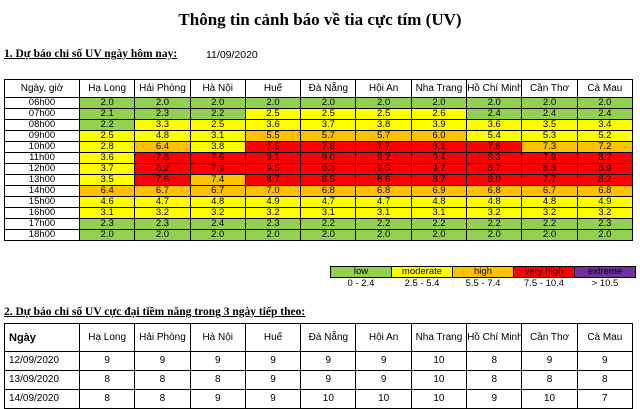  Describe the element at coordinates (162, 125) in the screenshot. I see `uv-value-cell: 3.3` at that location.